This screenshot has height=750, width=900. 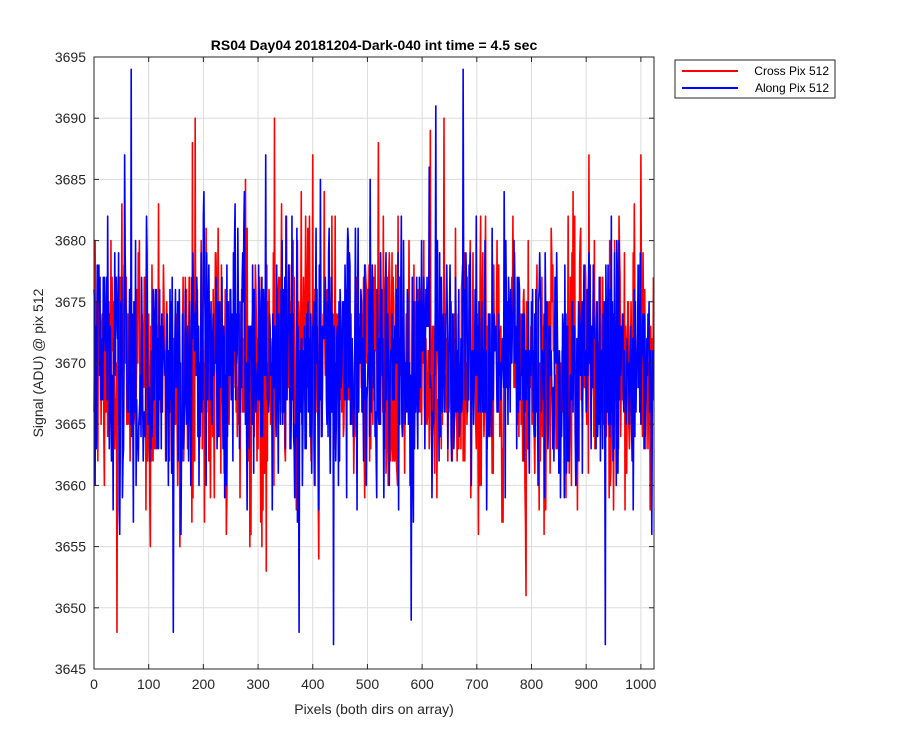 I want to click on y-tick-label: 3675, so click(x=70, y=302).